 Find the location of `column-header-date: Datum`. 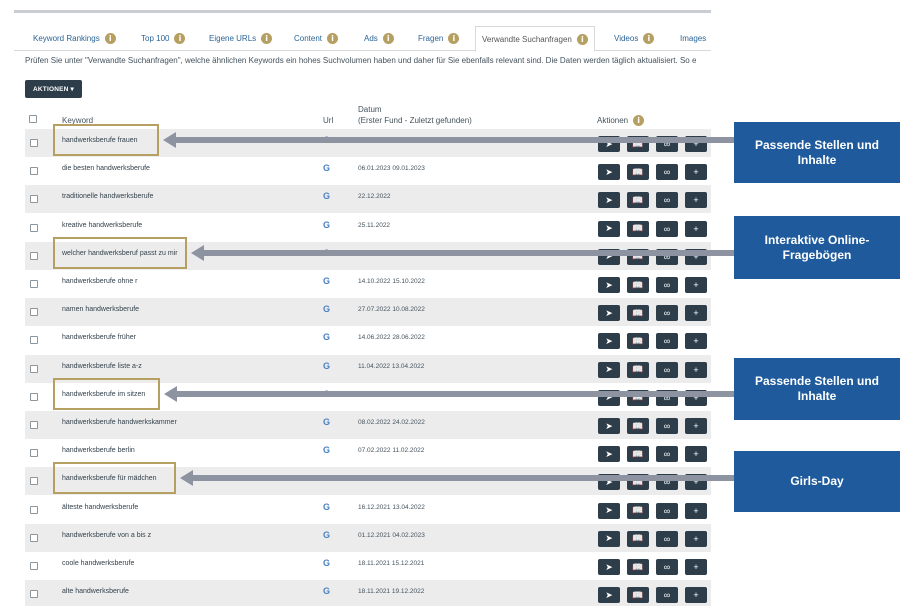

column-header-date: Datum is located at coordinates (370, 109).